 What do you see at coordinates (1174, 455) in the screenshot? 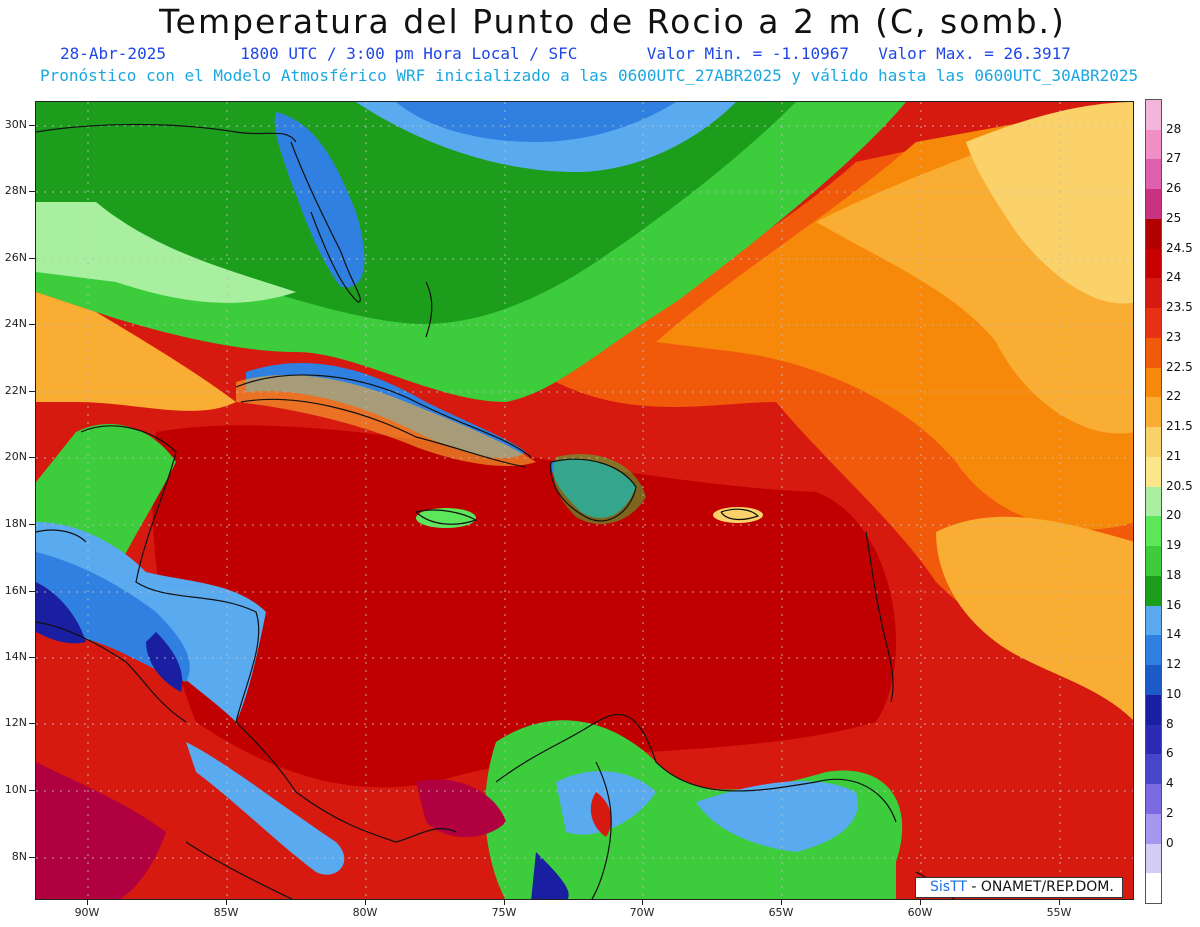
I see `colorbar-label: 21` at bounding box center [1174, 455].